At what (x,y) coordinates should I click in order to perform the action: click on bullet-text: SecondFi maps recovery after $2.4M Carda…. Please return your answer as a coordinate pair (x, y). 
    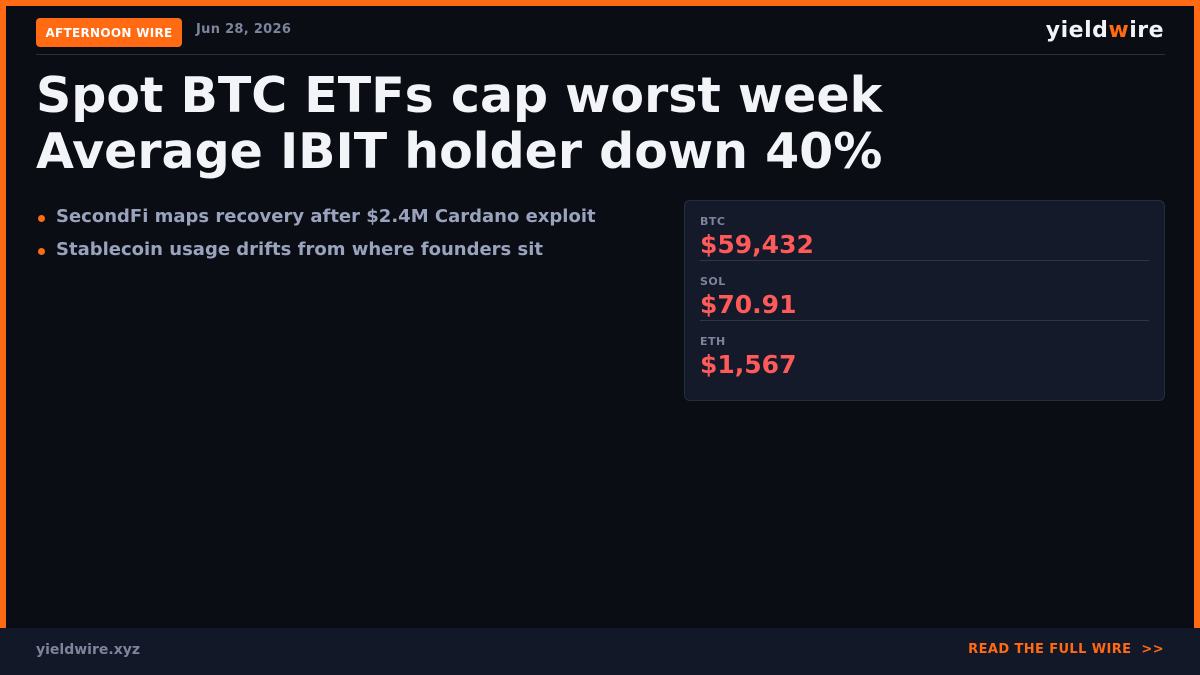
    Looking at the image, I should click on (326, 216).